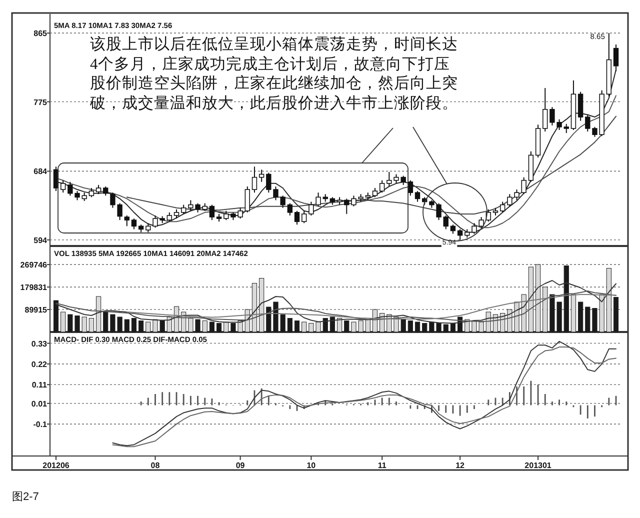  Describe the element at coordinates (39, 364) in the screenshot. I see `y-tick-label: 0.22` at that location.